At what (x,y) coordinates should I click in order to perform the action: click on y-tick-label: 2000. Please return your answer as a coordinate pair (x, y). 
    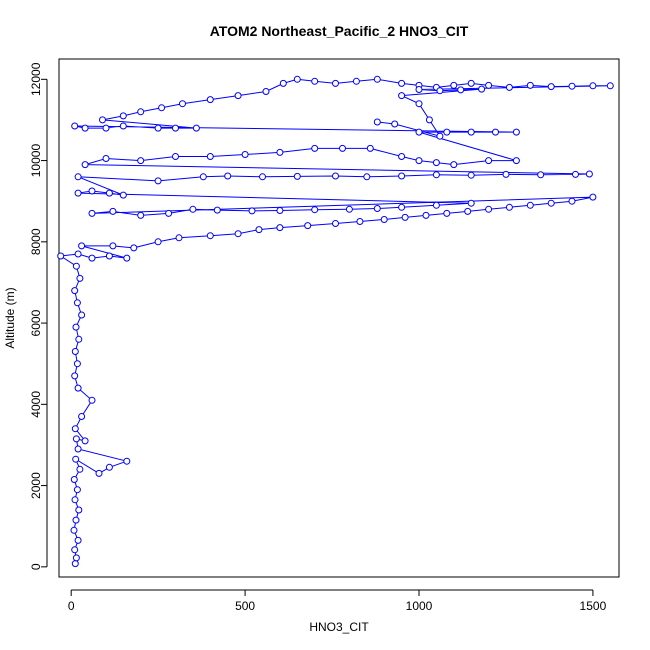
    Looking at the image, I should click on (36, 485).